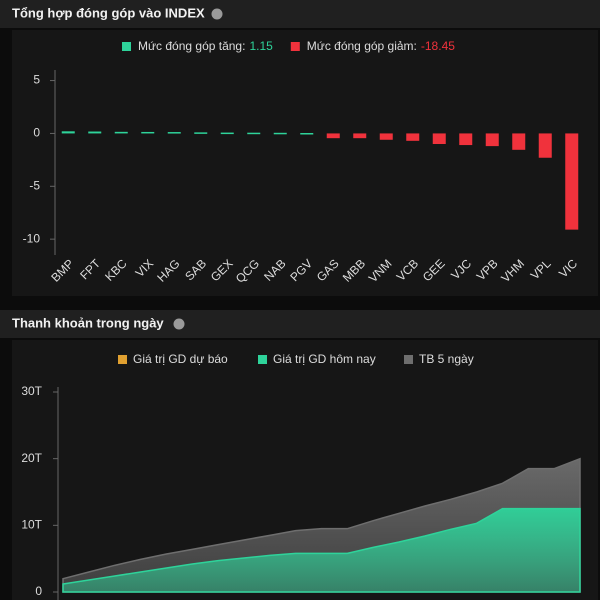 This screenshot has height=600, width=600. Describe the element at coordinates (191, 46) in the screenshot. I see `legend-label: Mức đóng góp tăng:` at that location.